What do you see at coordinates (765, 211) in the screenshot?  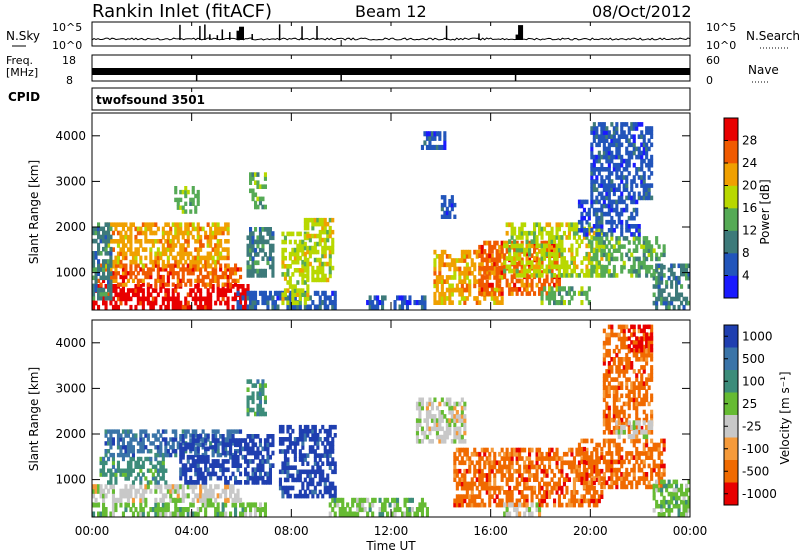 I see `power-colorbar-label: Power [dB]` at bounding box center [765, 211].